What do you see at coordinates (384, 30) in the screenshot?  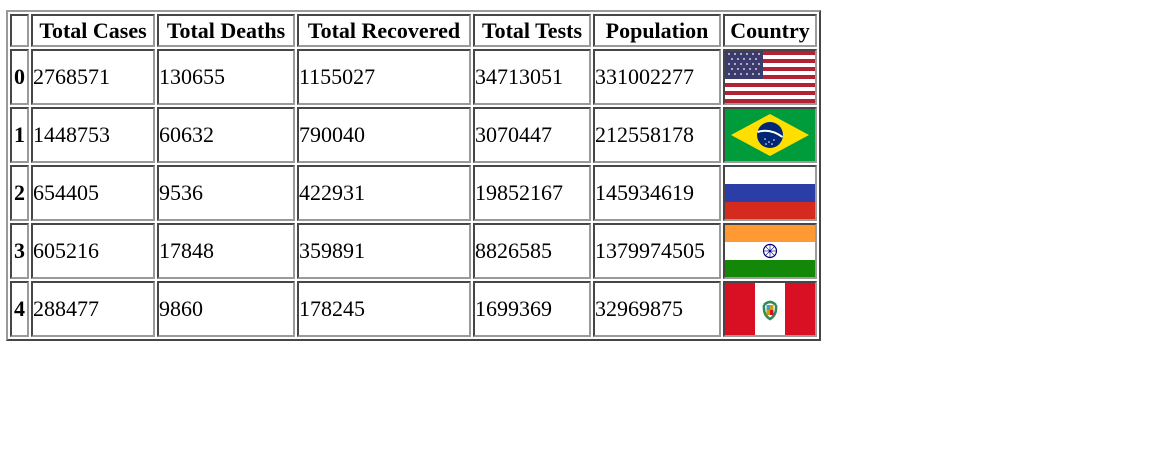 I see `total-recovered-header: Total Recovered` at bounding box center [384, 30].